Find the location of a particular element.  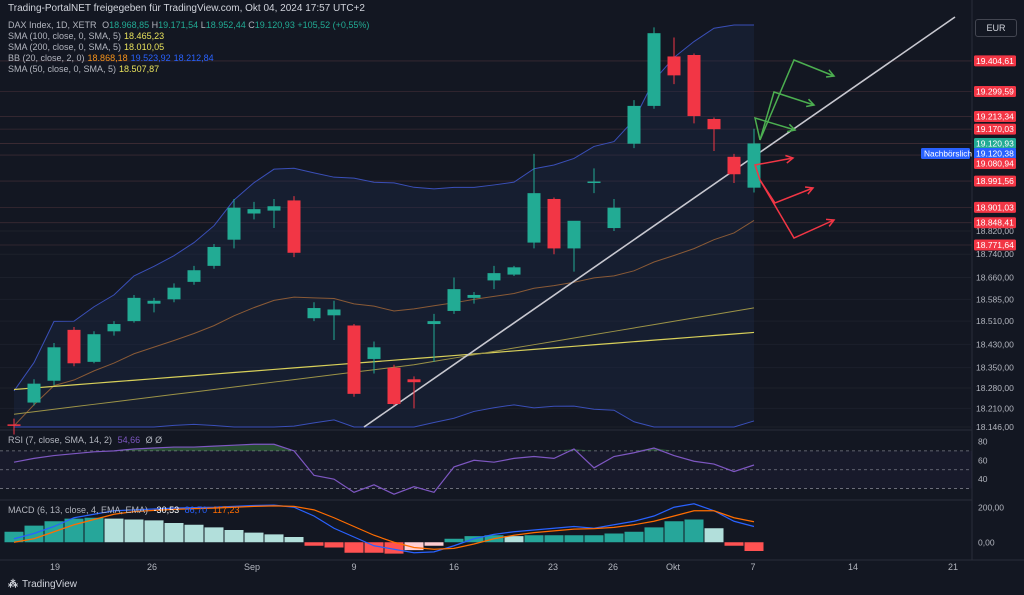

change-value: +105,52 (+0,55%) is located at coordinates (333, 25).